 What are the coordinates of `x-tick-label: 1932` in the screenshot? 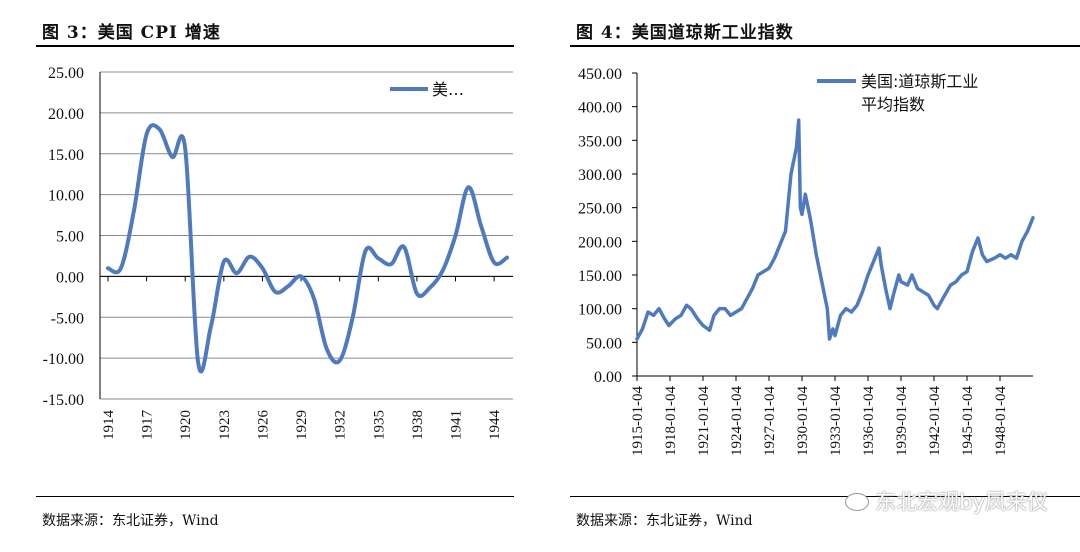 It's located at (341, 425).